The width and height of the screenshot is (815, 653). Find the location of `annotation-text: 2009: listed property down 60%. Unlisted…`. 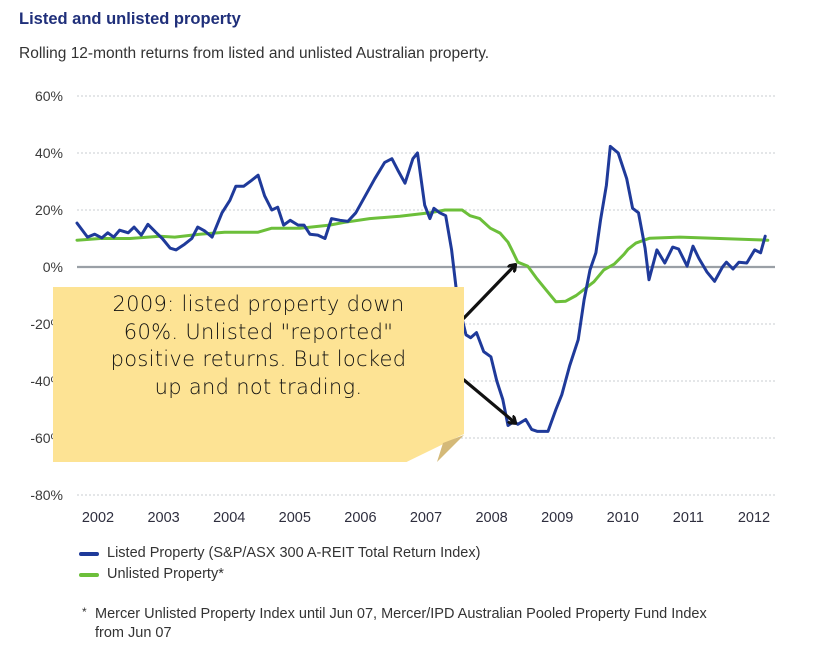

annotation-text: 2009: listed property down 60%. Unlisted… is located at coordinates (258, 346).